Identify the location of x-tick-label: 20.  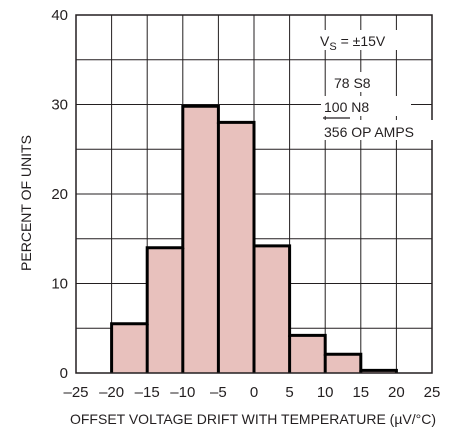
(396, 392).